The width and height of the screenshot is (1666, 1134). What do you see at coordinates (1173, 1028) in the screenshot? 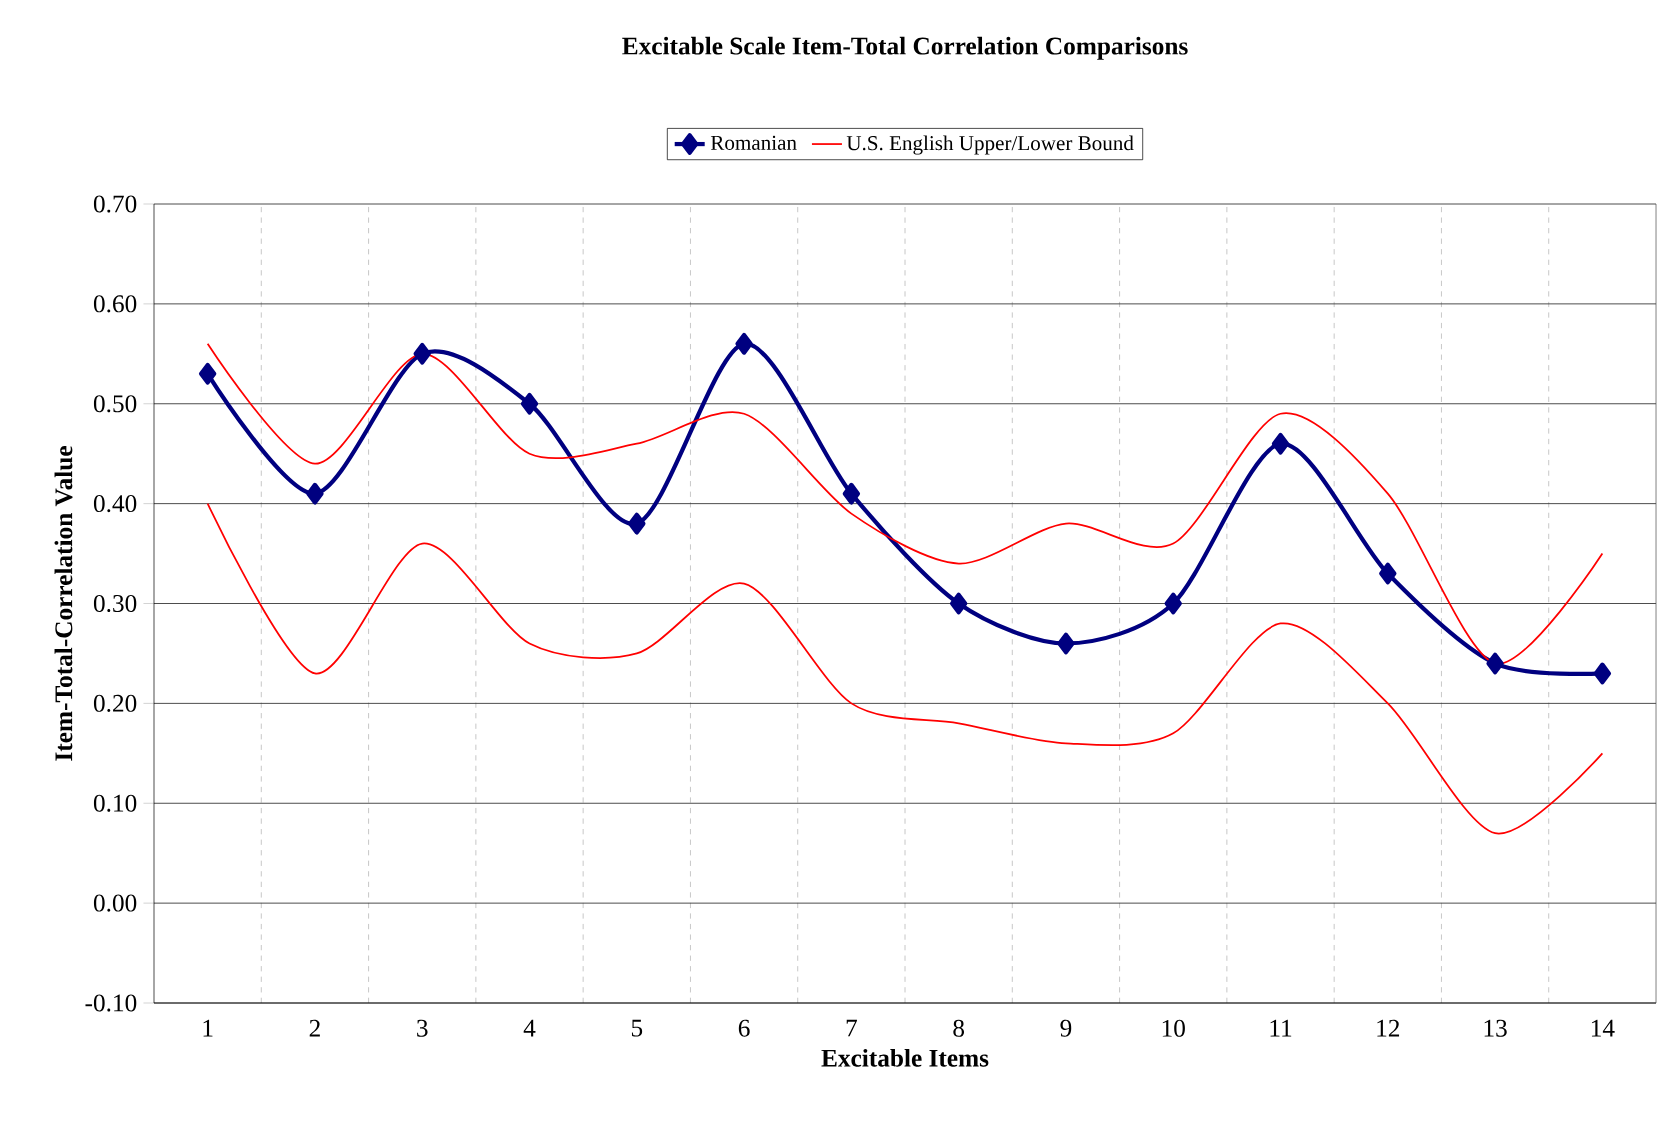
I see `x-tick-label: 10` at bounding box center [1173, 1028].